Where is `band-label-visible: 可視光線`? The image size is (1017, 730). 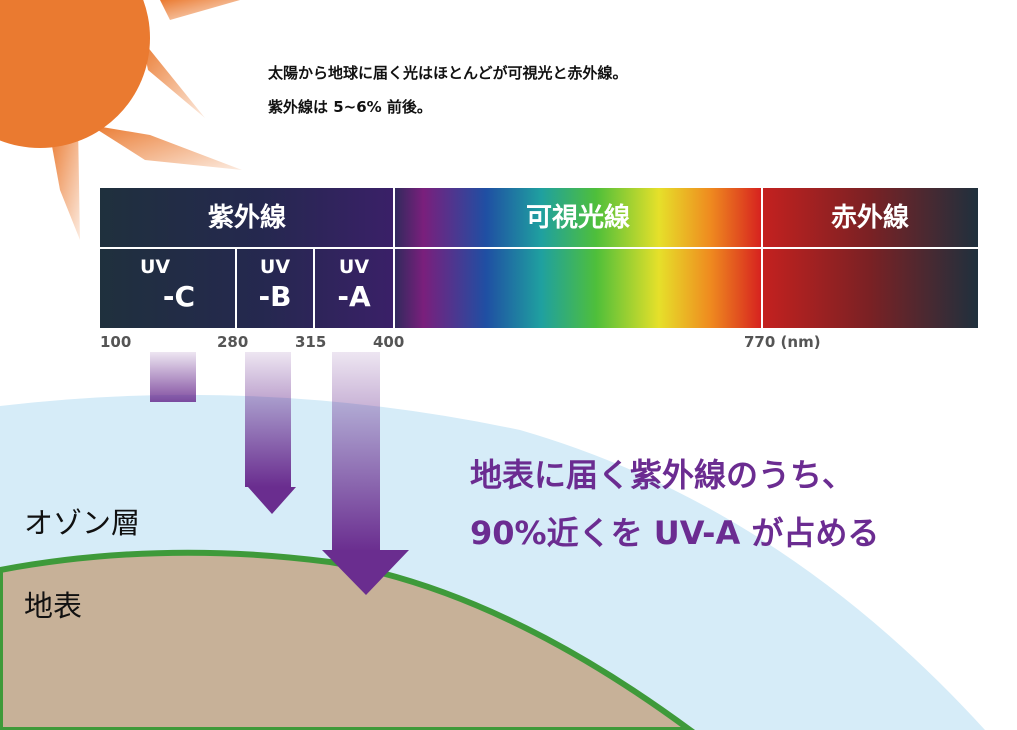
band-label-visible: 可視光線 is located at coordinates (577, 218).